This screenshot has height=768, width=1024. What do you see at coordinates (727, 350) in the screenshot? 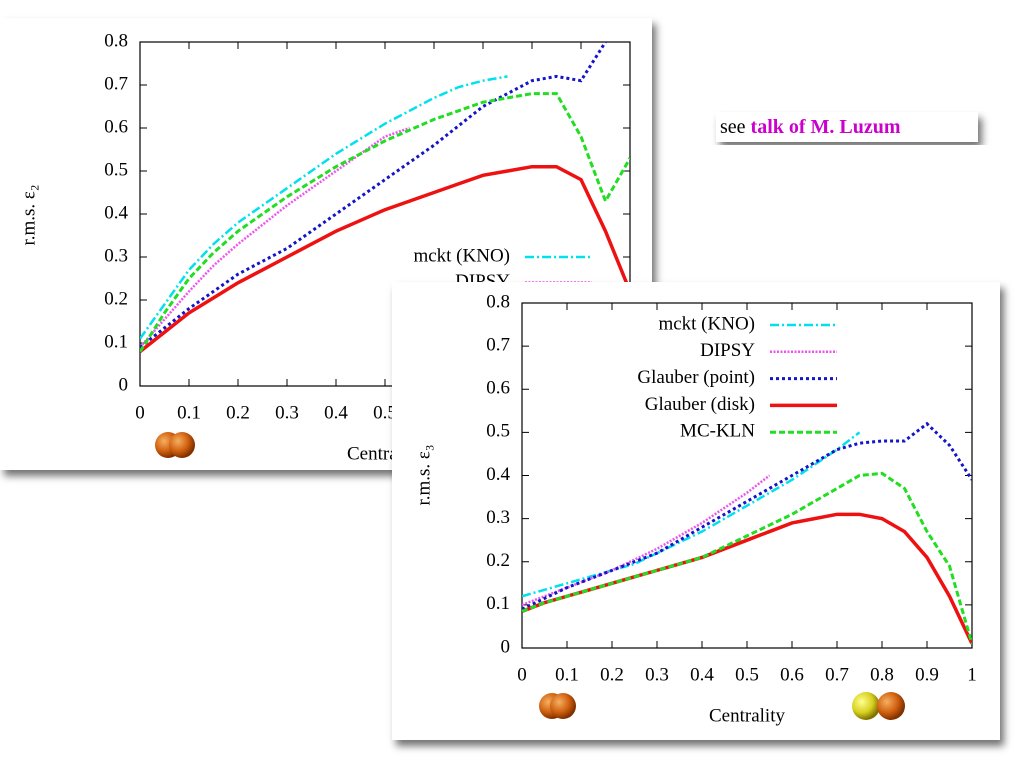
I see `legend-label: DIPSY` at bounding box center [727, 350].